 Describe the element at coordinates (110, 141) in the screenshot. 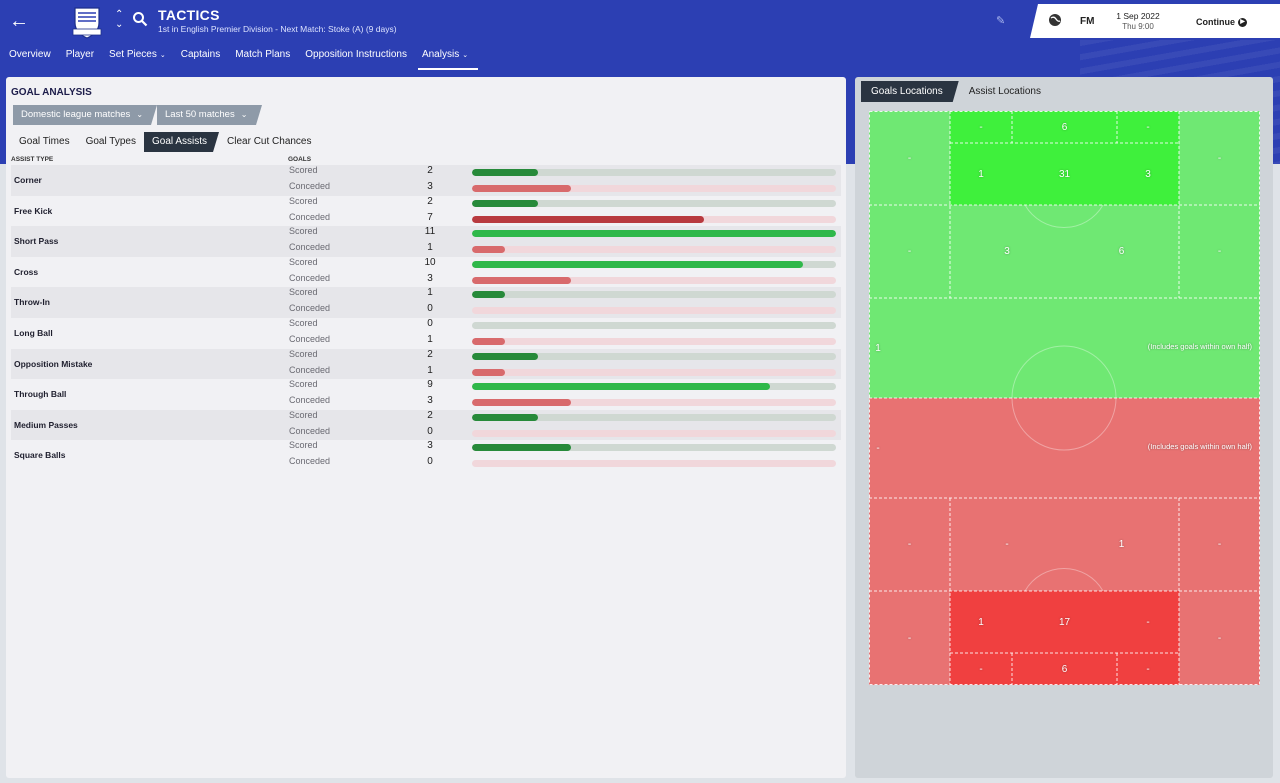

I see `subtab-goal-types: Goal Types` at that location.